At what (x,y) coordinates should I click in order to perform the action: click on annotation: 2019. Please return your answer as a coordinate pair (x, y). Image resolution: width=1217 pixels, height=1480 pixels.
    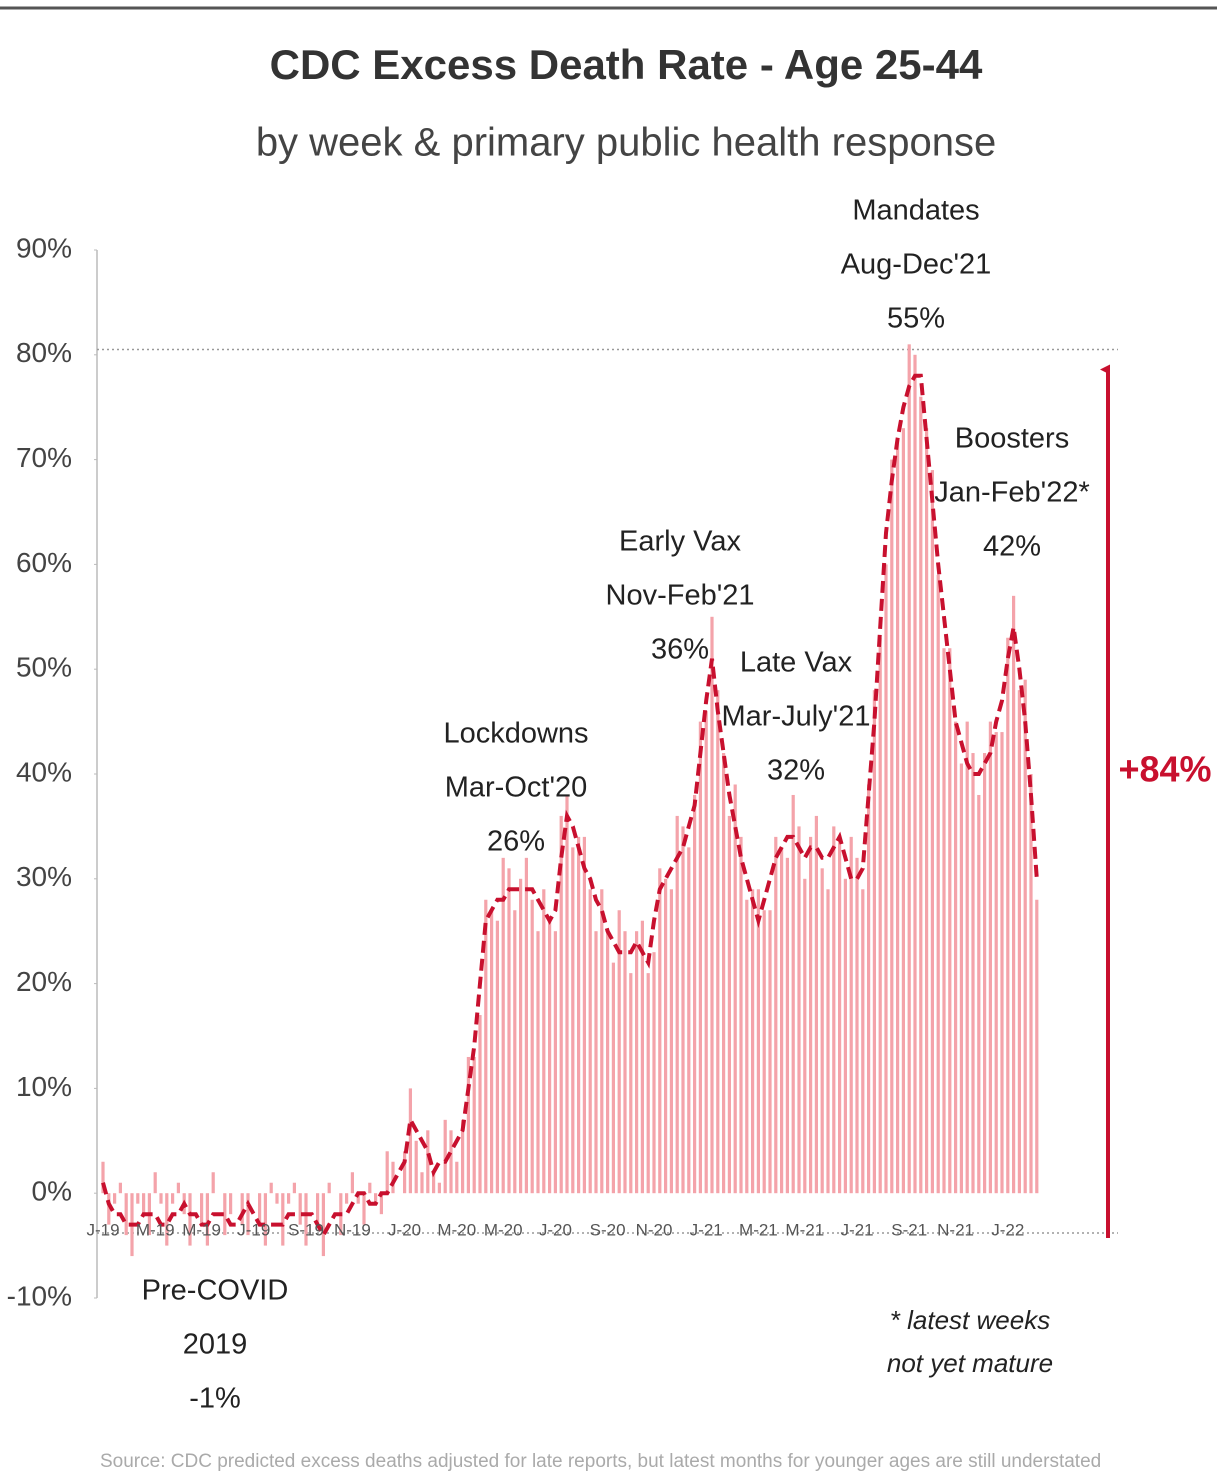
    Looking at the image, I should click on (215, 1345).